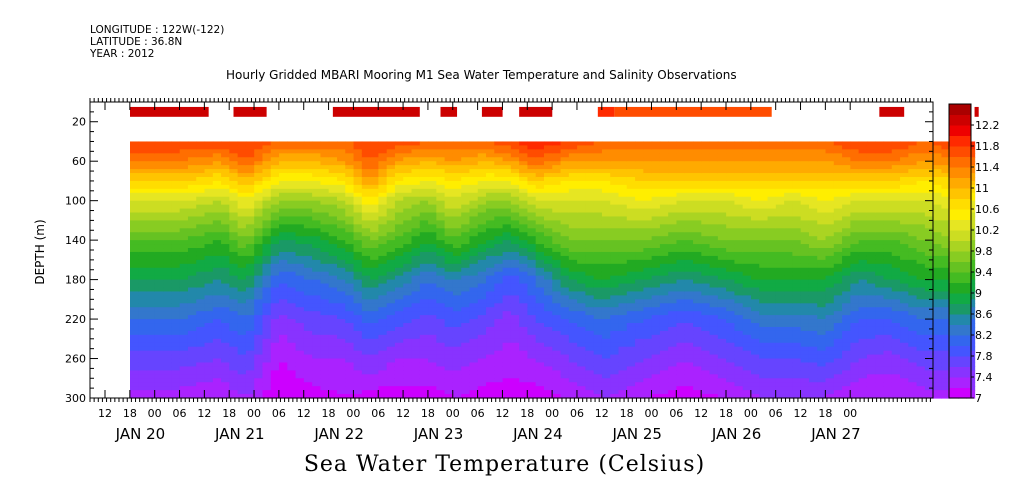 The image size is (1009, 504). I want to click on latitude-label: LATITUDE : 36.8N, so click(136, 42).